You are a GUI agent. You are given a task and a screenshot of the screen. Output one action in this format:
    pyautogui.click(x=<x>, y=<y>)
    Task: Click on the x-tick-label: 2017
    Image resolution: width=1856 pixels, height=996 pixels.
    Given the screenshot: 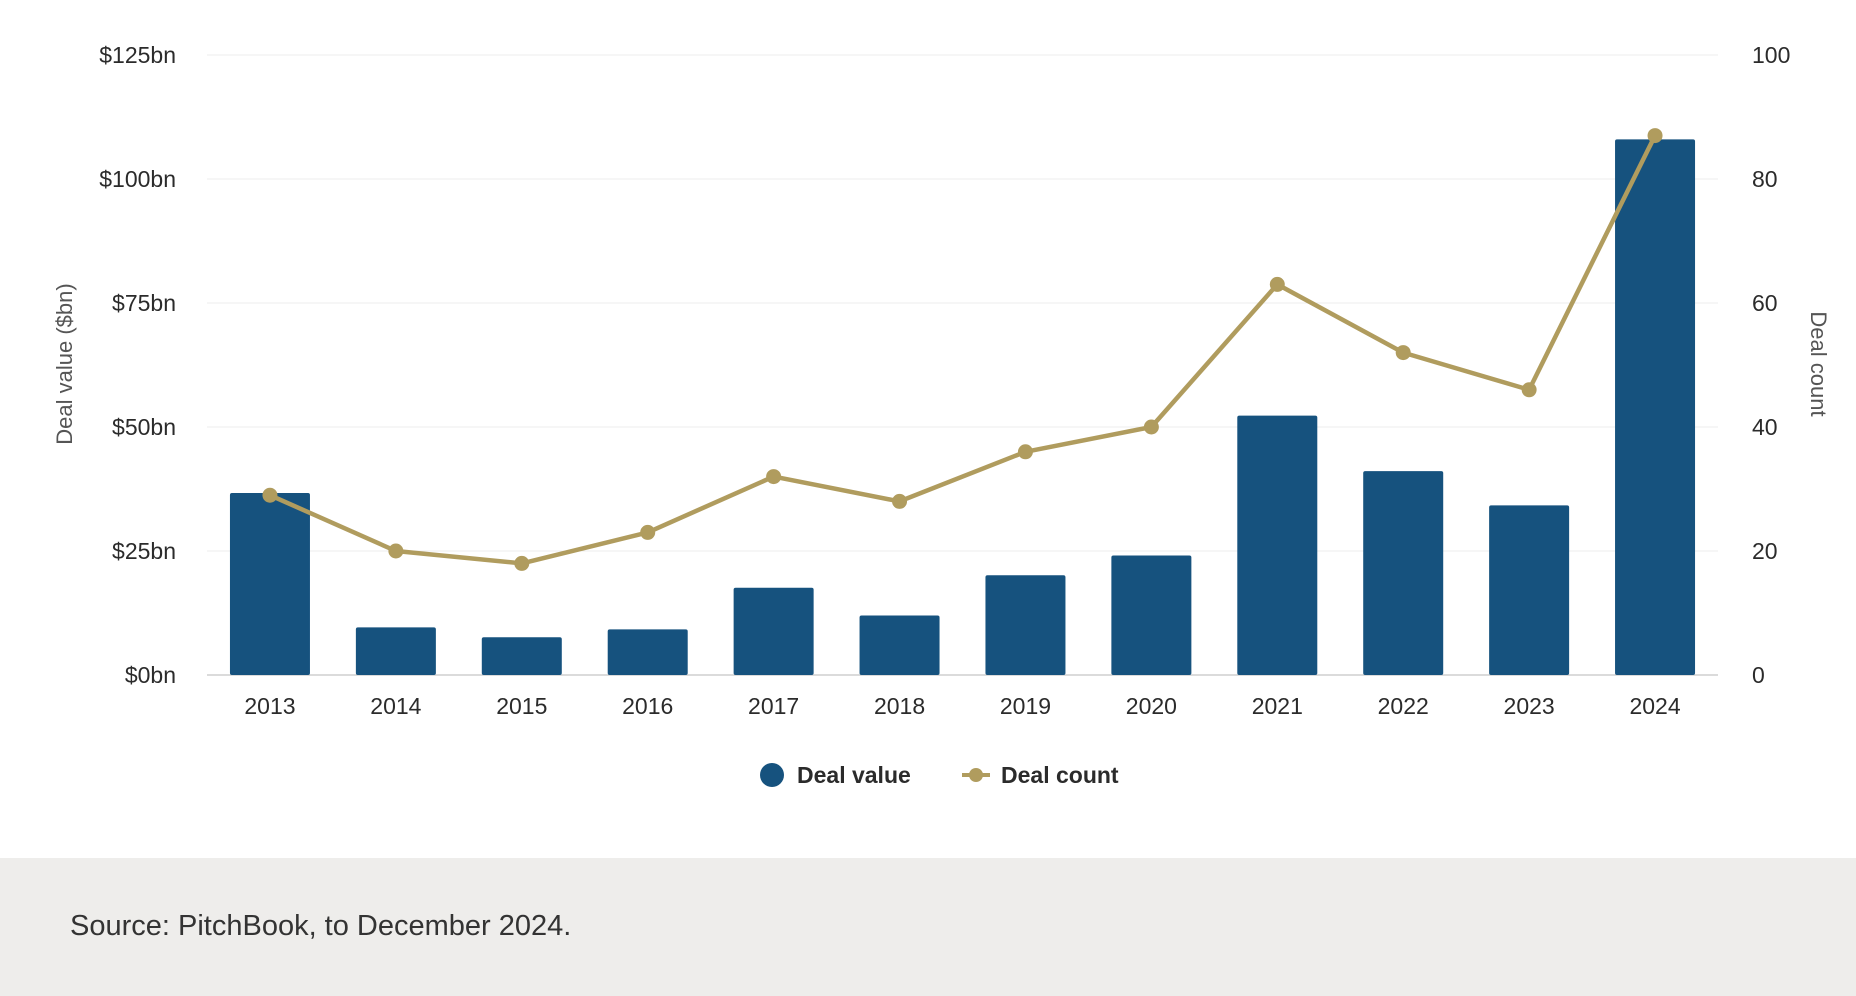 What is the action you would take?
    pyautogui.click(x=773, y=706)
    